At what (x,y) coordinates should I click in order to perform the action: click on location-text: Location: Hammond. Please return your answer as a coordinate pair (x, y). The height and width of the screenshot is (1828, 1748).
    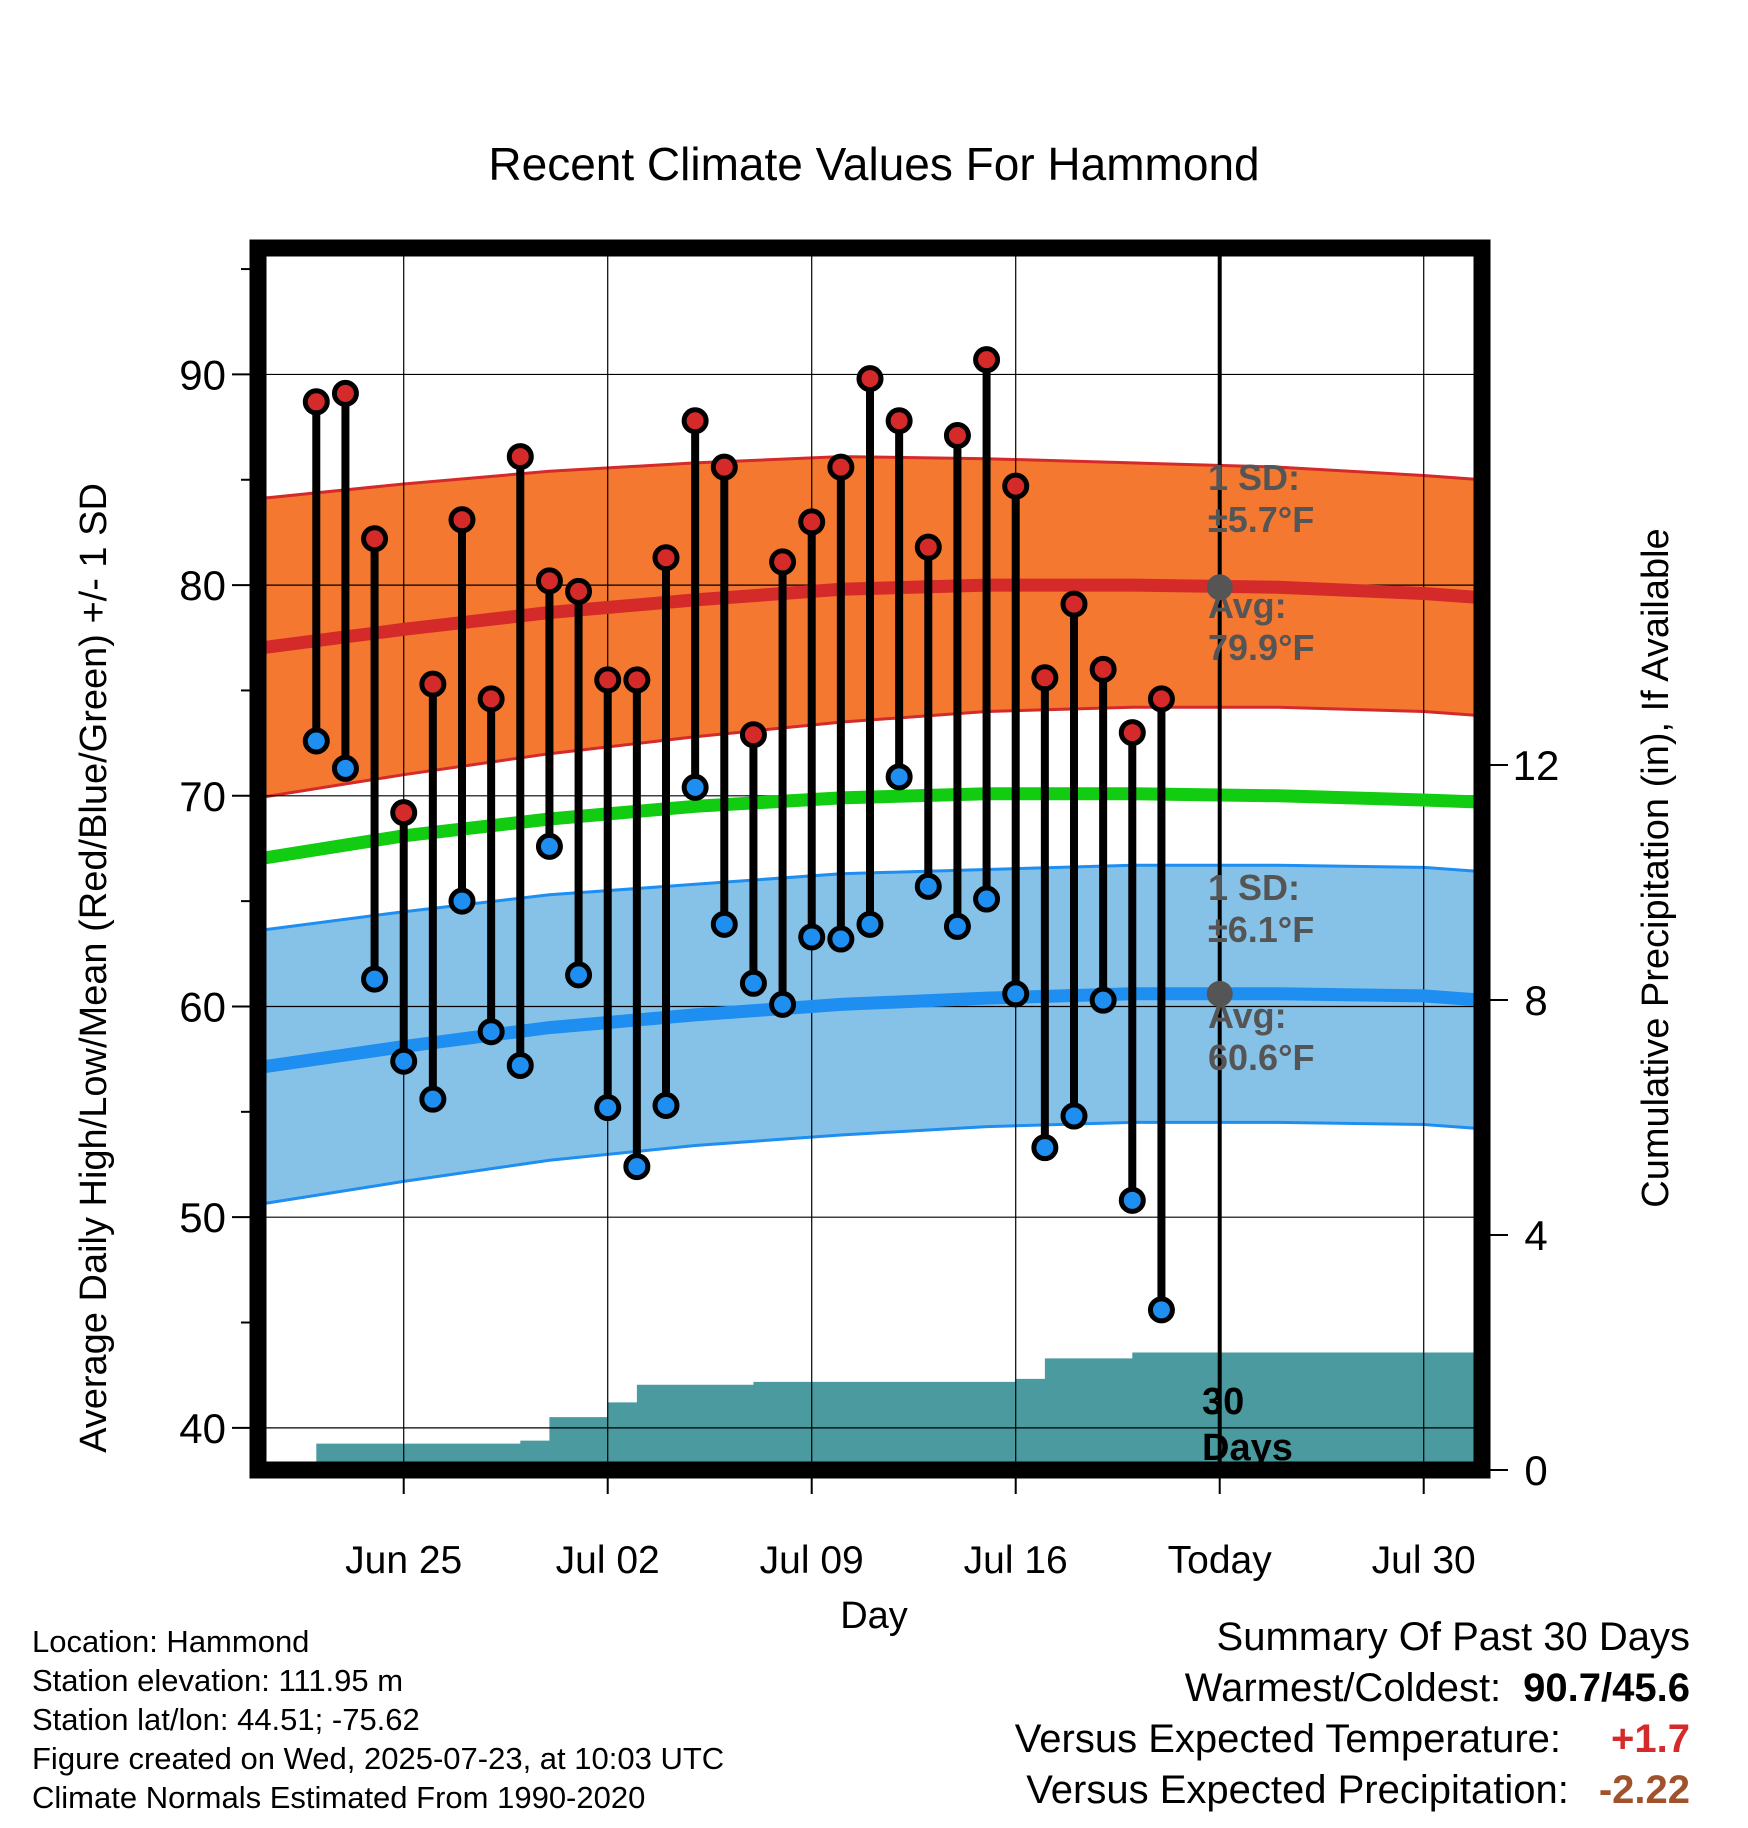
    Looking at the image, I should click on (171, 1641).